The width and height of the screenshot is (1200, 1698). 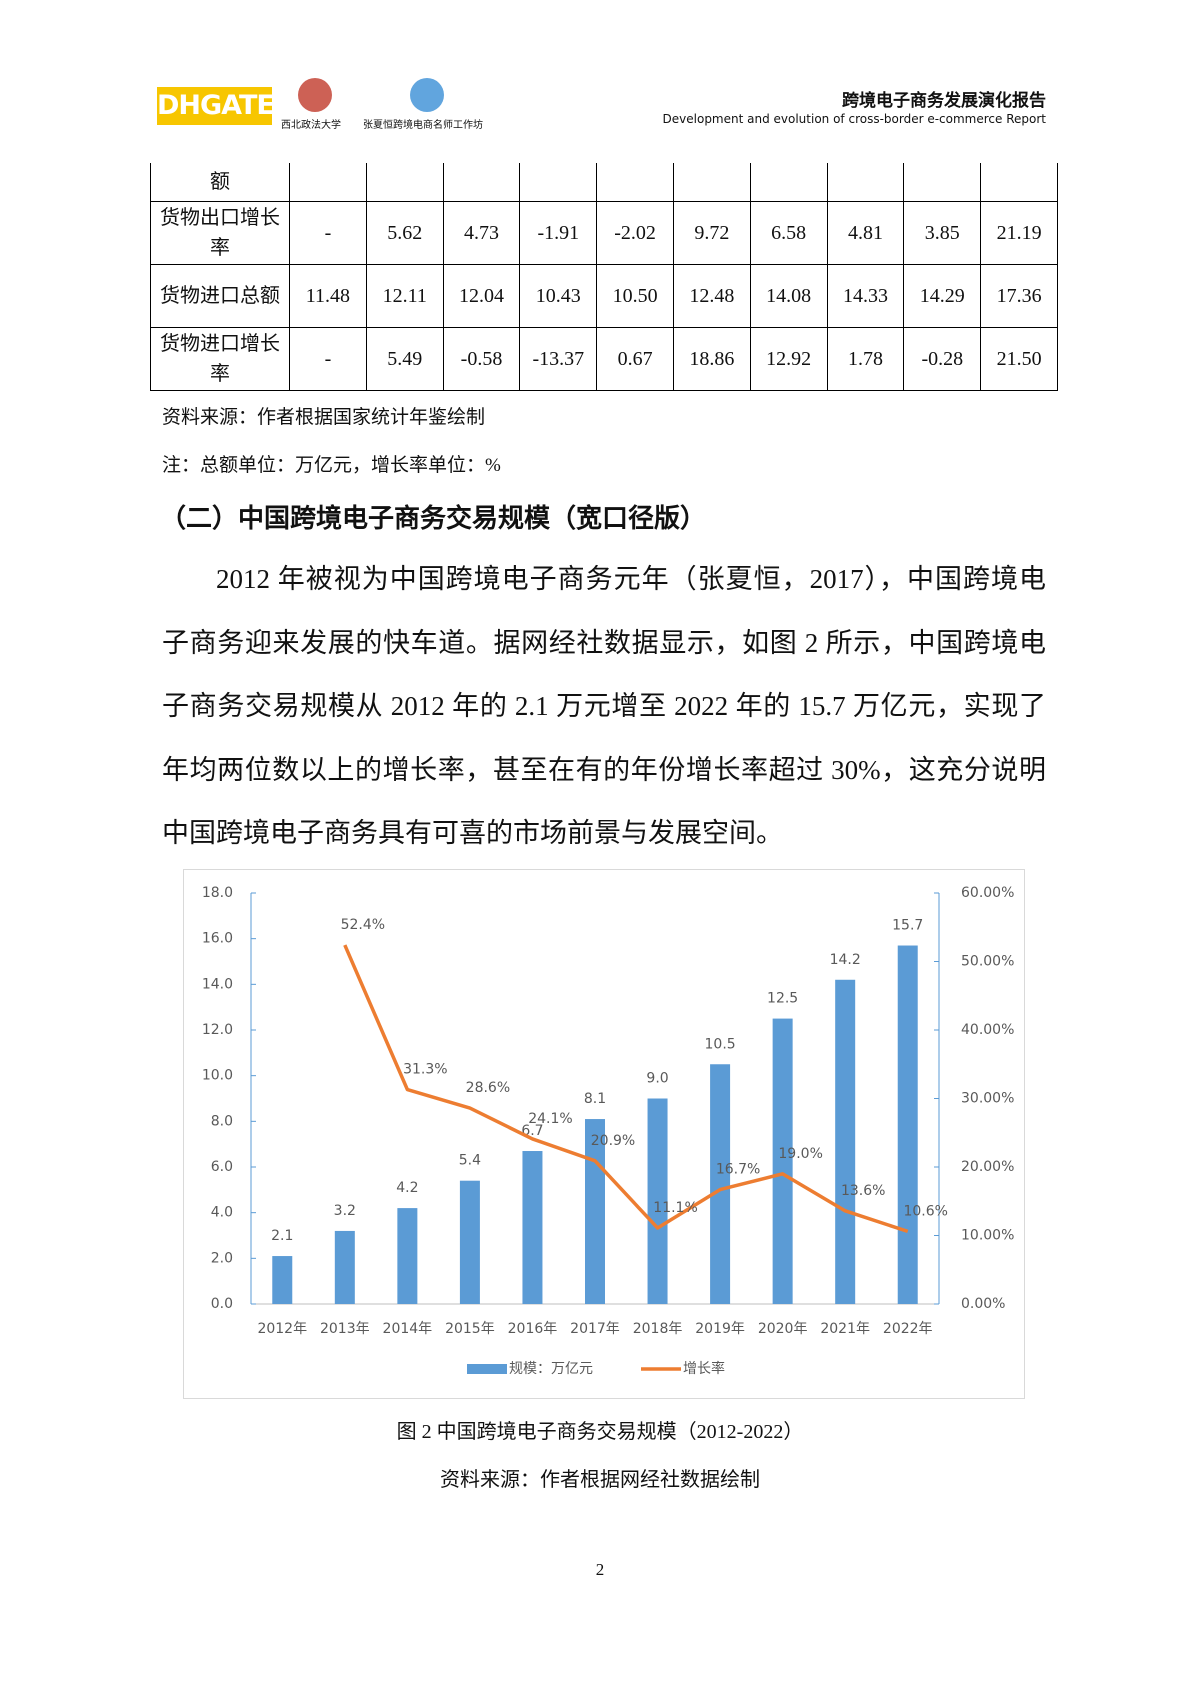 I want to click on legend-swatch, so click(x=487, y=1369).